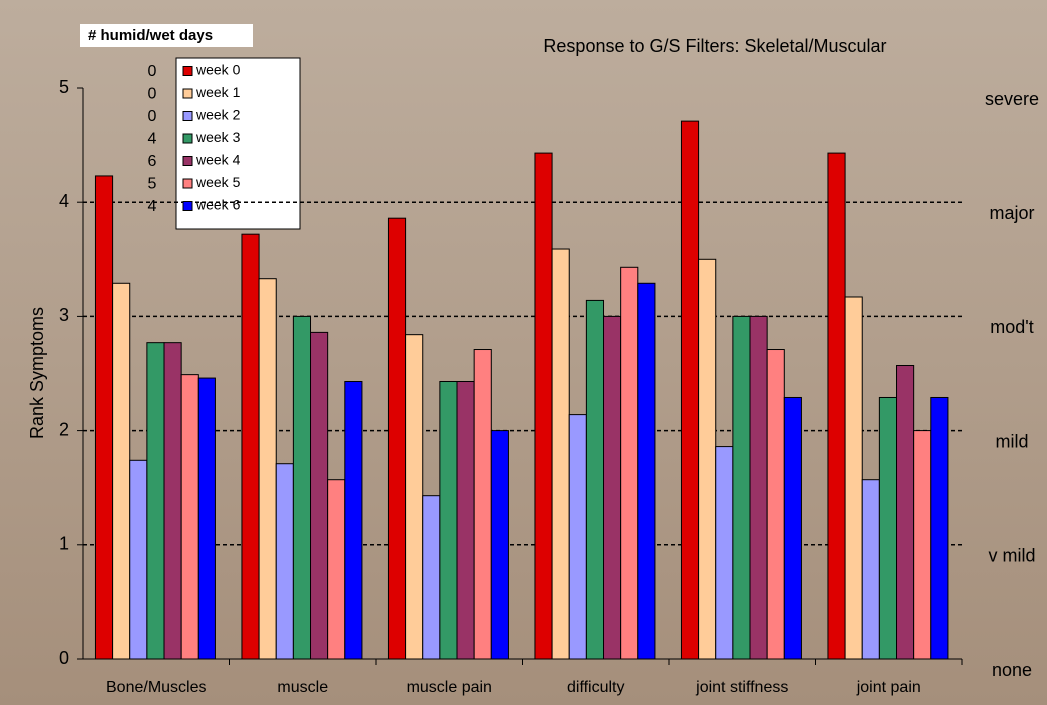 The width and height of the screenshot is (1047, 705). Describe the element at coordinates (150, 35) in the screenshot. I see `note-title: # humid/wet days` at that location.